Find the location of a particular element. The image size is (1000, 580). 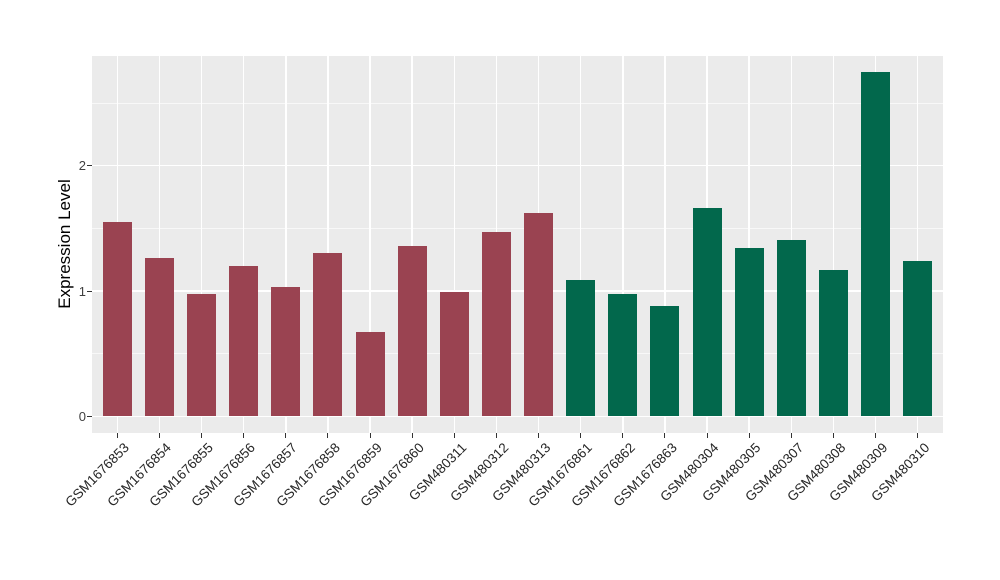

gridline-minor-y-1.5 is located at coordinates (517, 228).